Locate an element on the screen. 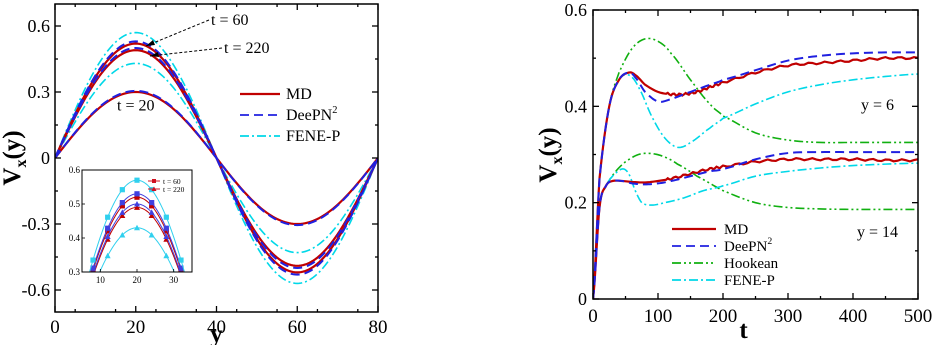  legend-label-main: DeePN is located at coordinates (309, 115).